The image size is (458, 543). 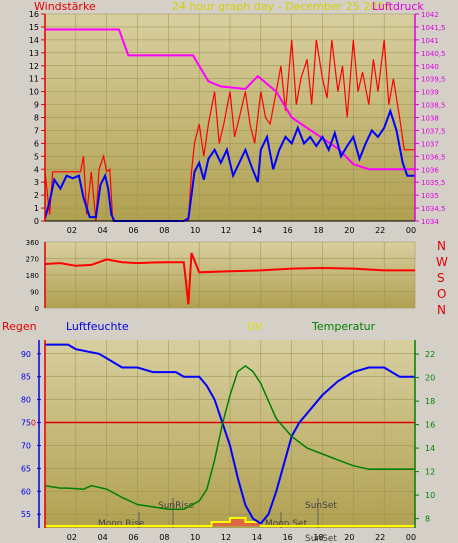 What do you see at coordinates (442, 262) in the screenshot?
I see `compass-w: W` at bounding box center [442, 262].